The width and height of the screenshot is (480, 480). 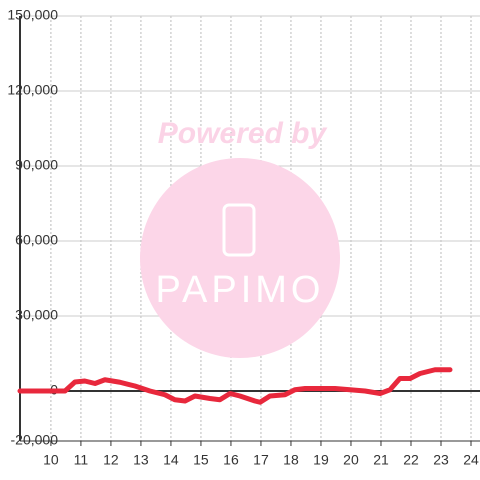 What do you see at coordinates (36, 165) in the screenshot?
I see `y-tick-label: 90,000` at bounding box center [36, 165].